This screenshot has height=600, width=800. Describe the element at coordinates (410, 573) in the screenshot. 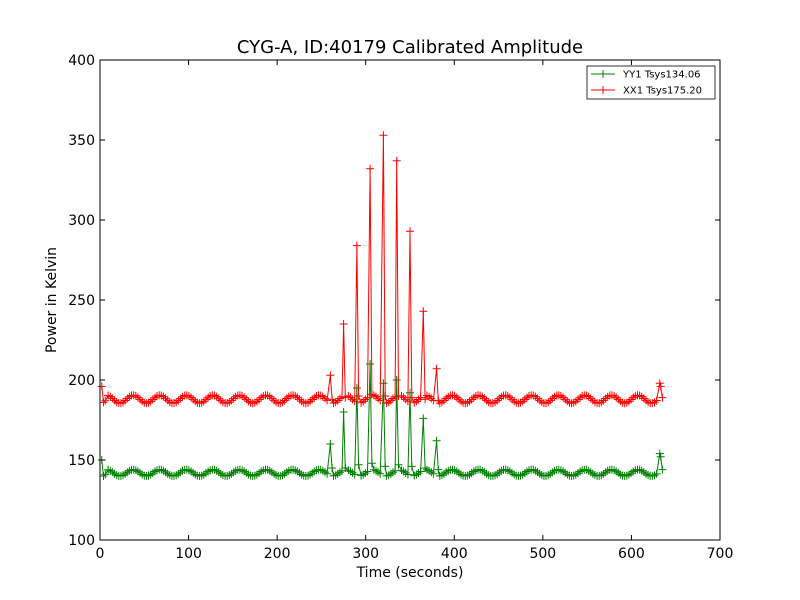

I see `x-axis-label: Time (seconds)` at that location.